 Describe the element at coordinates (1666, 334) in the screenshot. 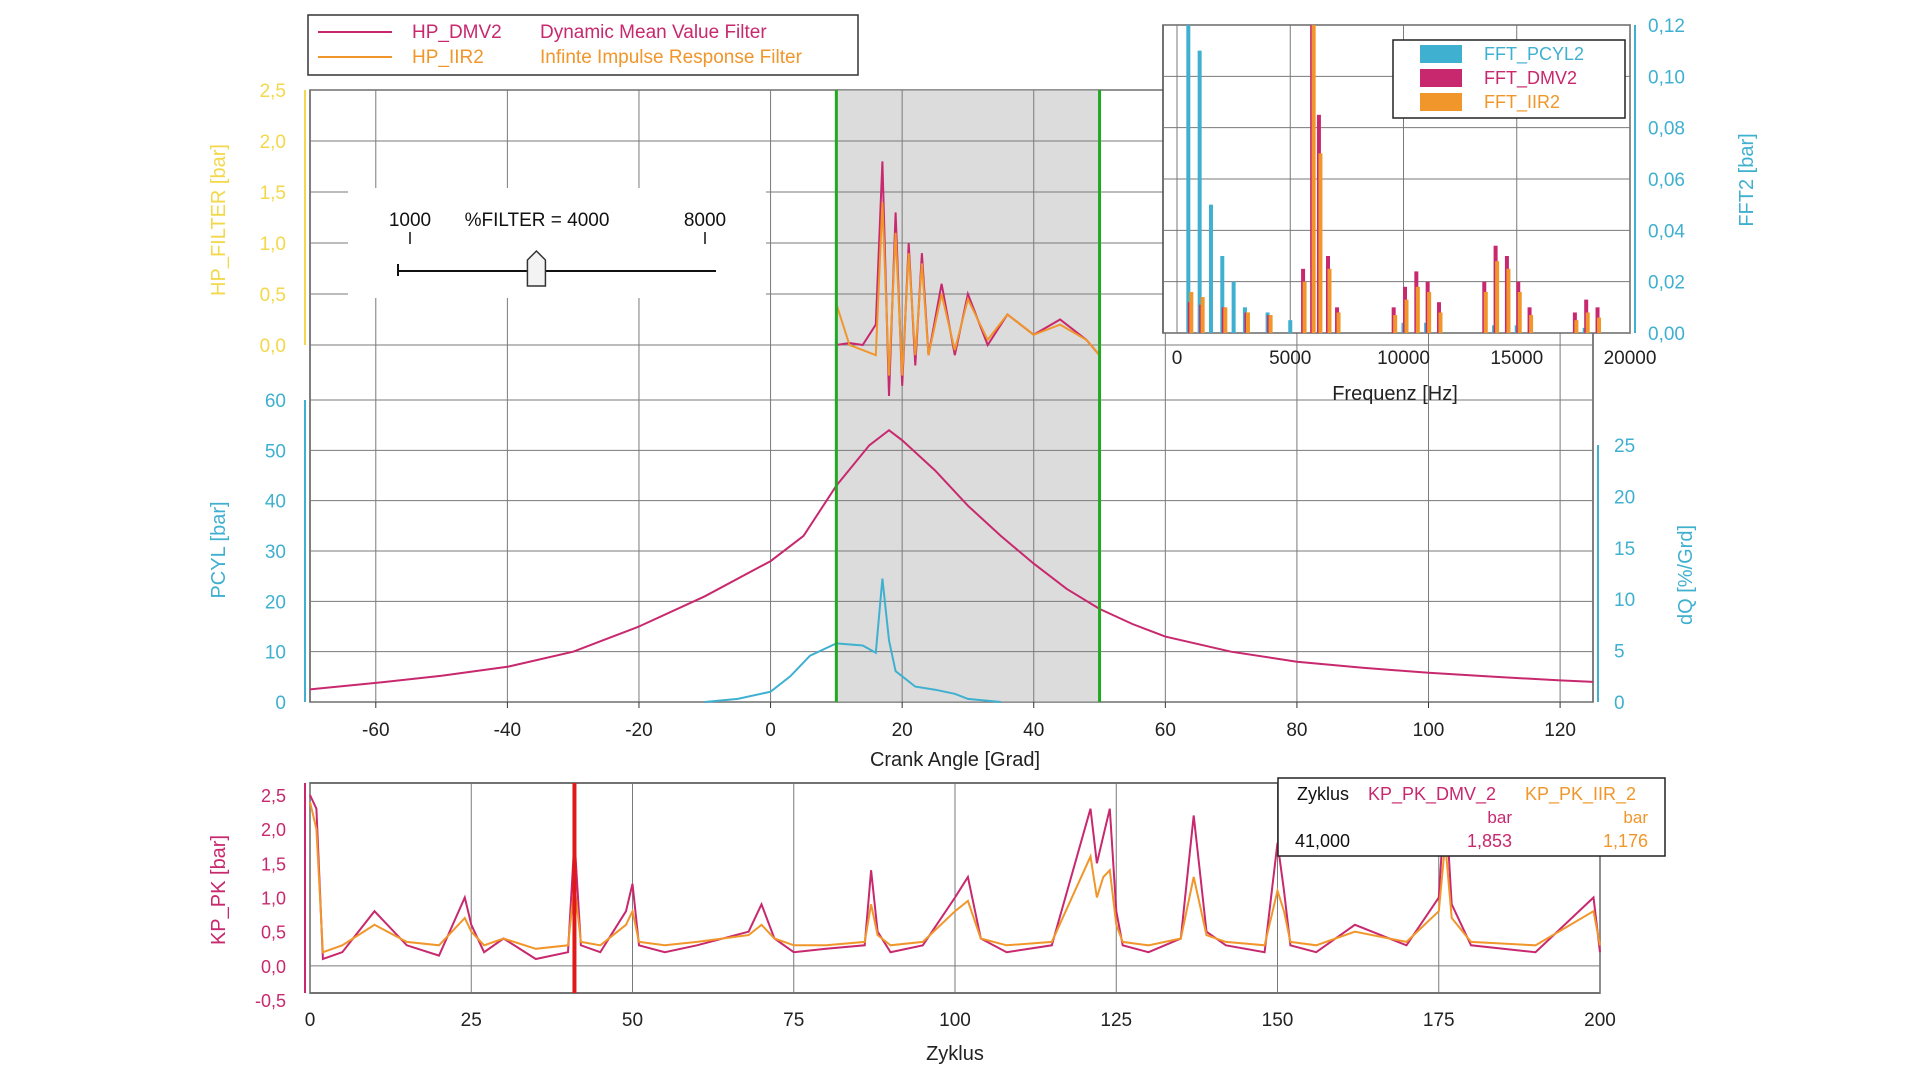

I see `fft-y-tick-label: 0,00` at that location.